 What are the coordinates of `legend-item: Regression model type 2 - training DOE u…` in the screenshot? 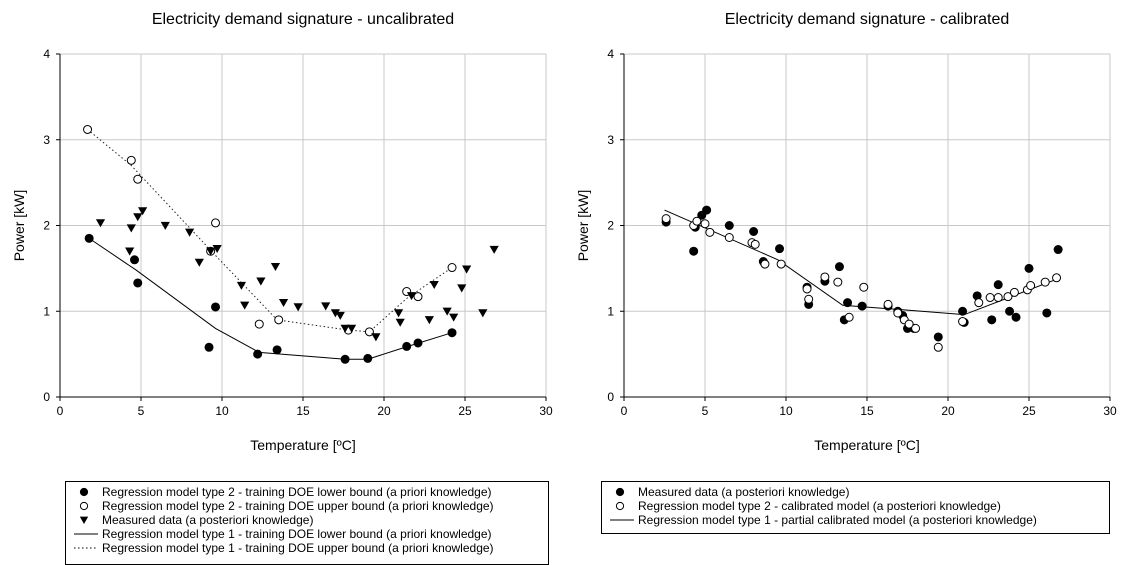 It's located at (311, 506).